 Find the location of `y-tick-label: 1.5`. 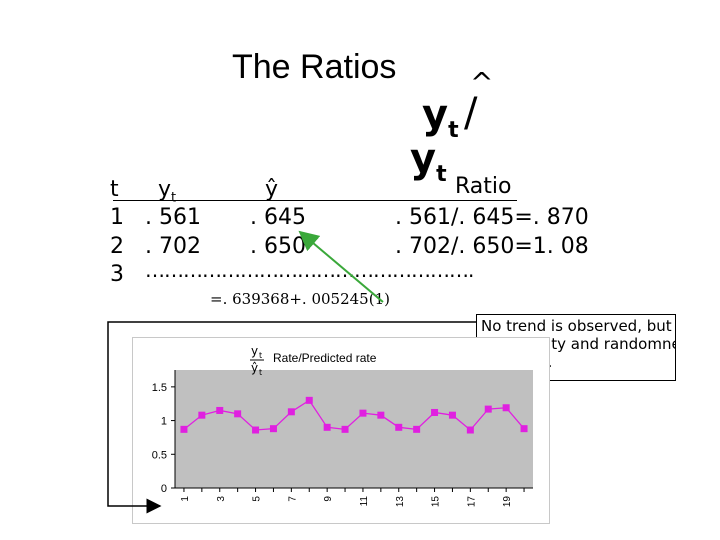

y-tick-label: 1.5 is located at coordinates (159, 388).